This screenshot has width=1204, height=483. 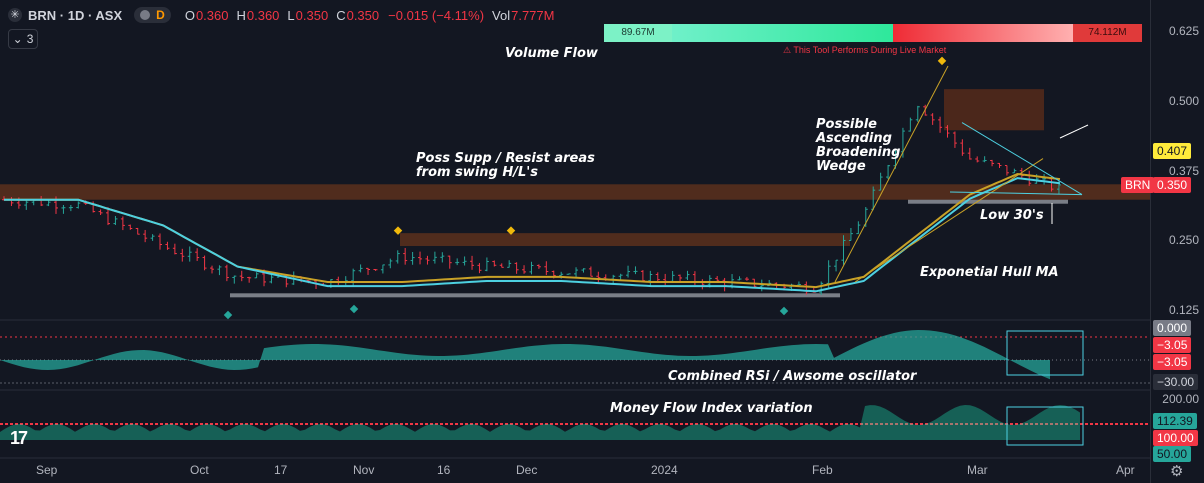 What do you see at coordinates (535, 295) in the screenshot?
I see `support-band` at bounding box center [535, 295].